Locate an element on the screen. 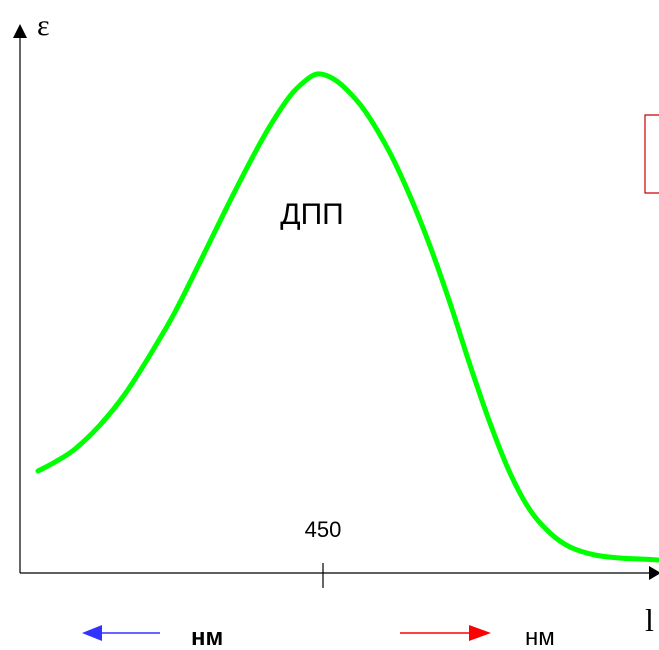  x-axis-arrowhead is located at coordinates (654, 573).